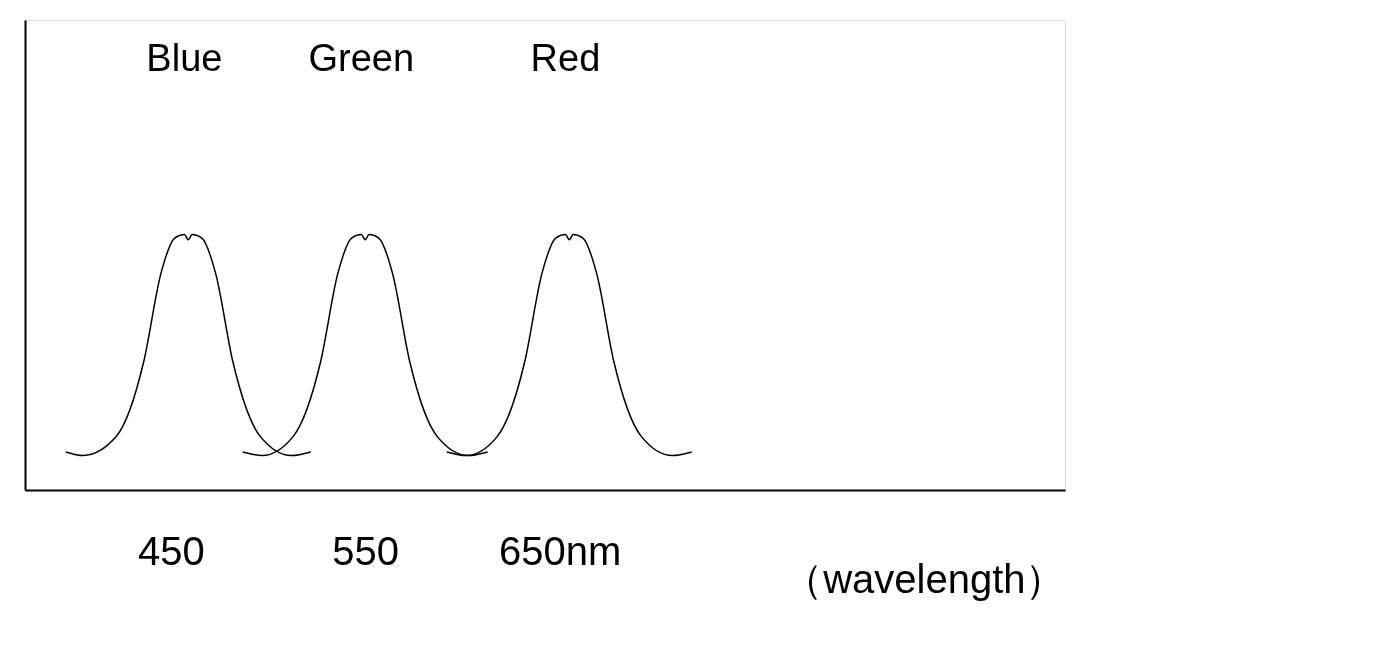 The width and height of the screenshot is (1379, 651). I want to click on text: Red, so click(565, 58).